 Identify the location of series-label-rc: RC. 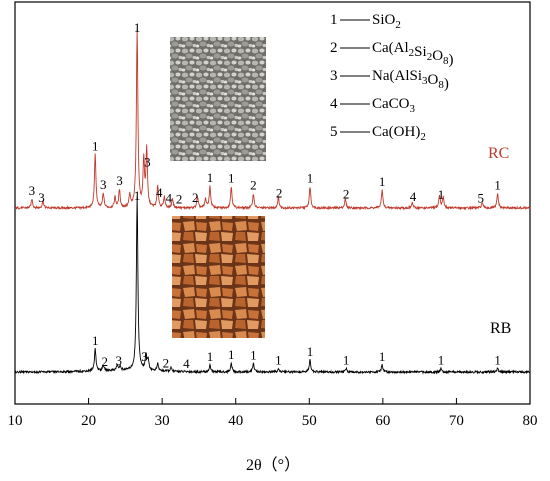
(498, 153).